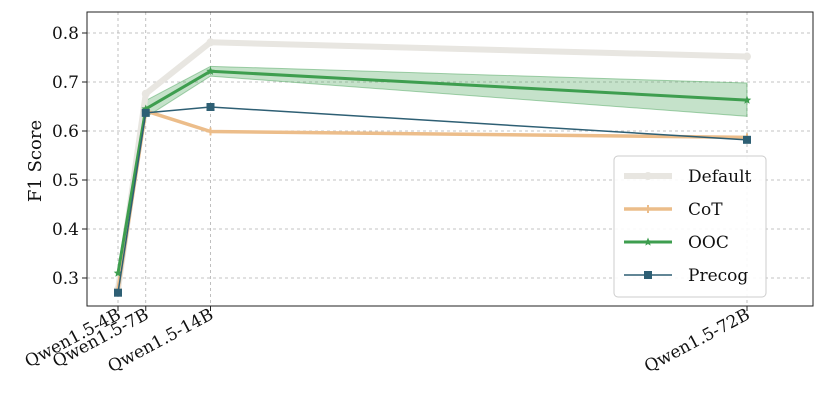 This screenshot has height=415, width=830. I want to click on y-tick-label: 0.5, so click(65, 181).